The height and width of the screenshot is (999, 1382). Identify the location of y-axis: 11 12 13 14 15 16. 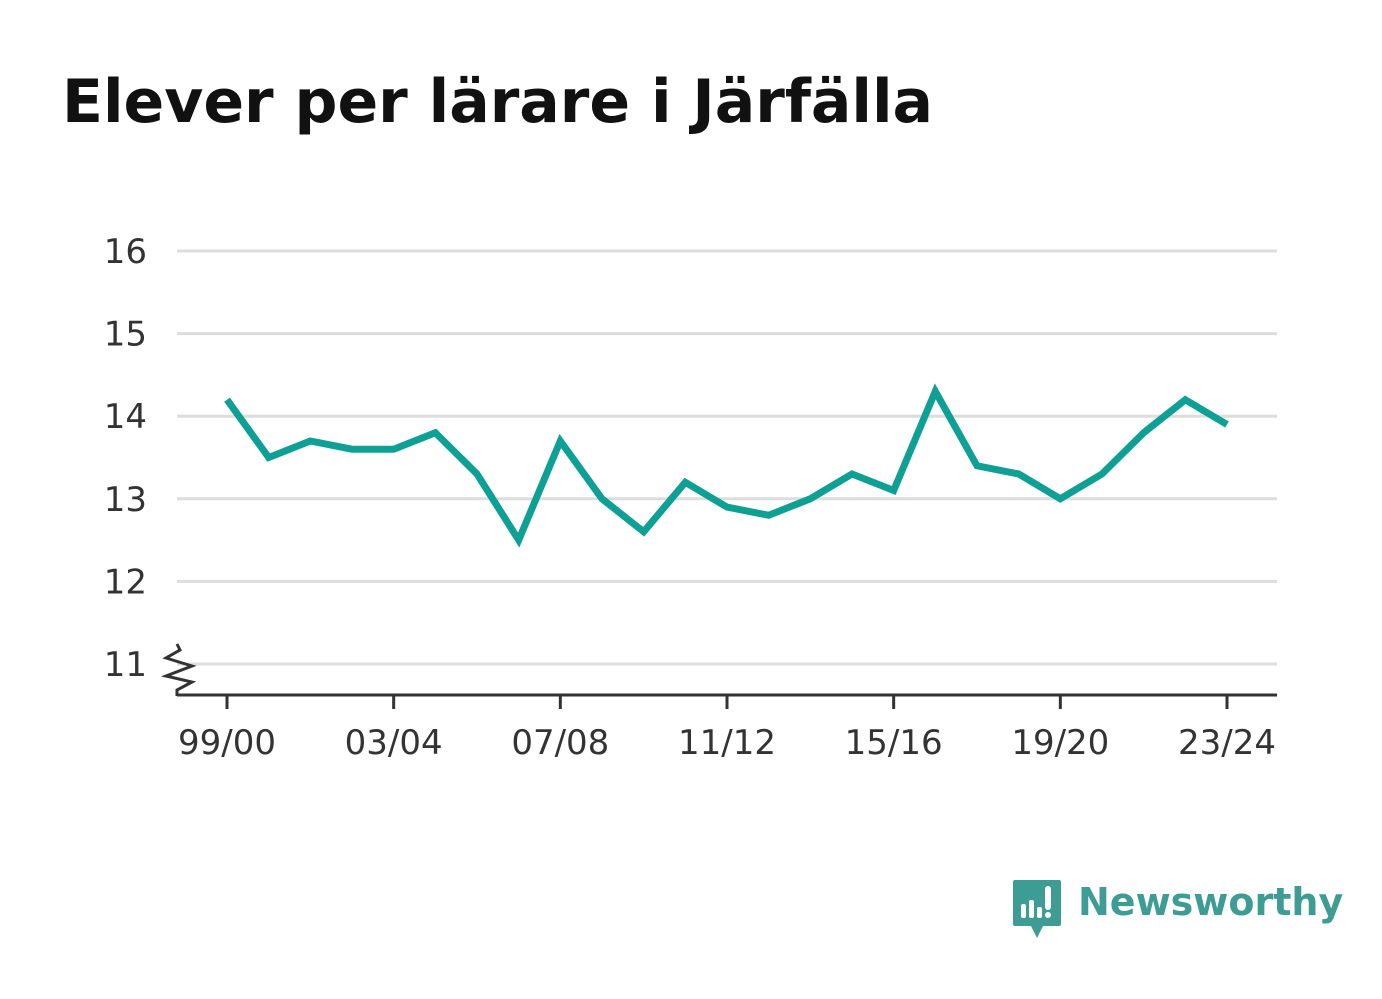
(150, 464).